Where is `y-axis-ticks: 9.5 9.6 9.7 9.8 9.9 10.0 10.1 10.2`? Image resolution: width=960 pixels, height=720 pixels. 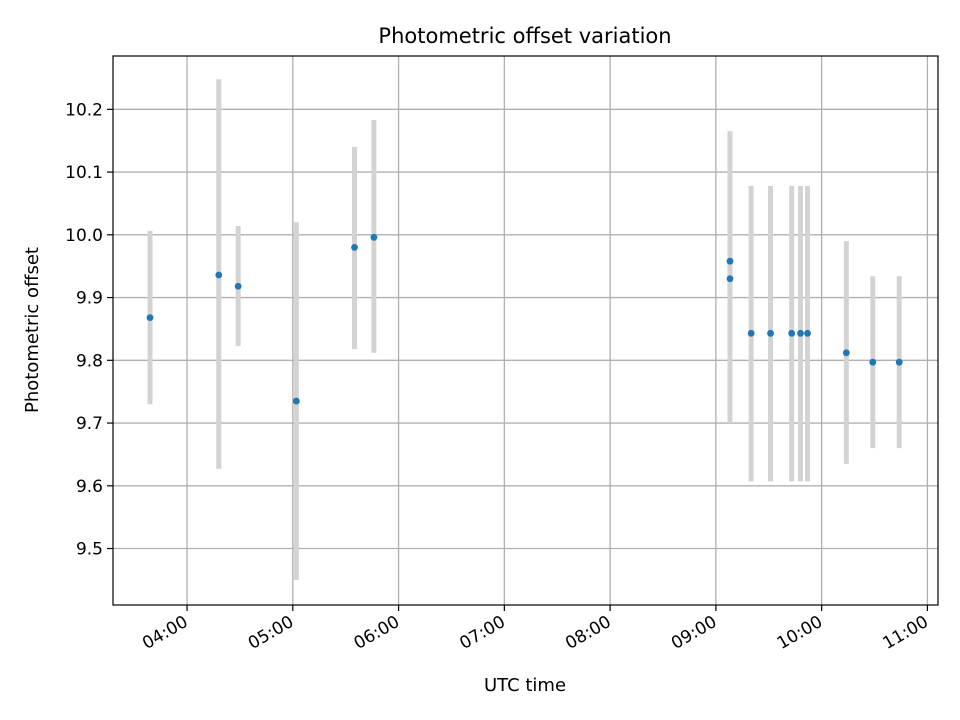 y-axis-ticks: 9.5 9.6 9.7 9.8 9.9 10.0 10.1 10.2 is located at coordinates (89, 330).